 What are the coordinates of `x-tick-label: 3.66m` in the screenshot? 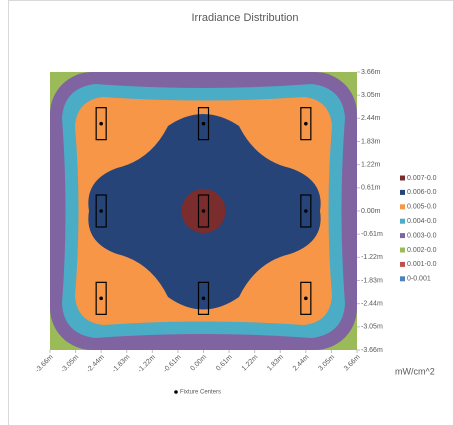 It's located at (352, 363).